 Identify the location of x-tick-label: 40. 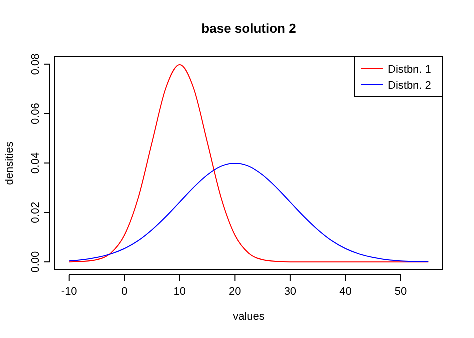
(346, 292).